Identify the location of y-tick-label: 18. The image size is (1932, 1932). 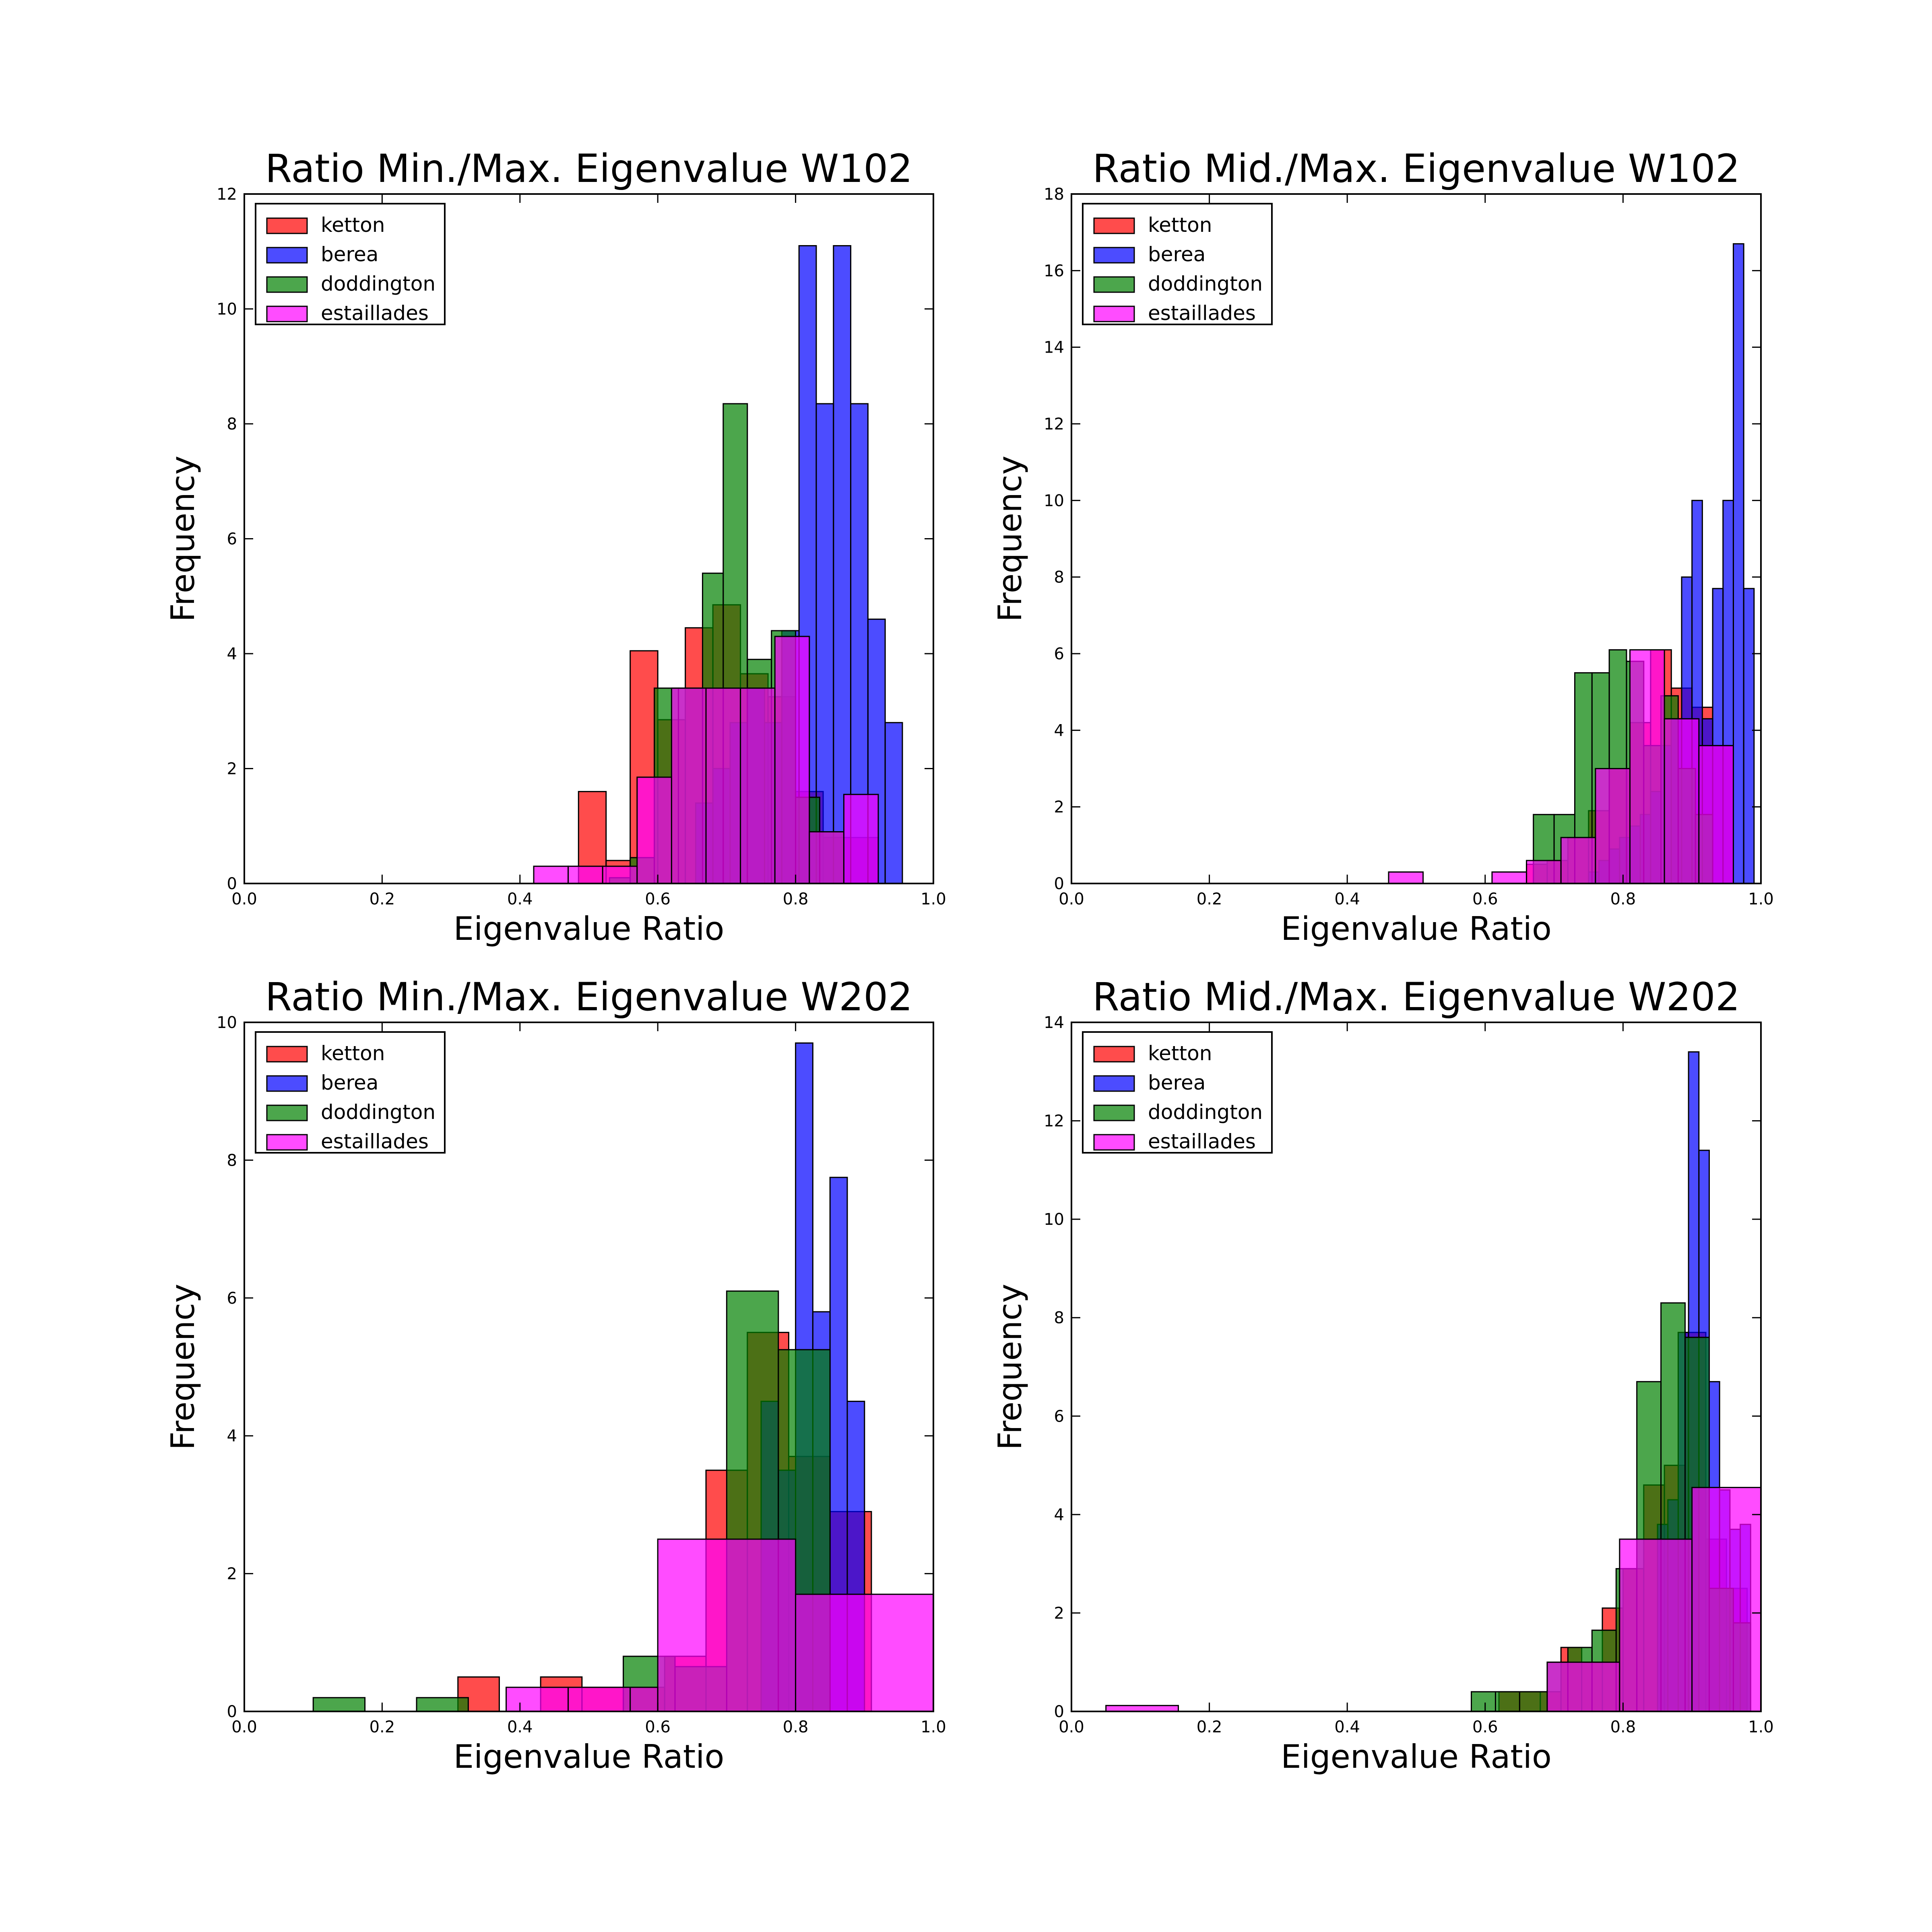
(1054, 194).